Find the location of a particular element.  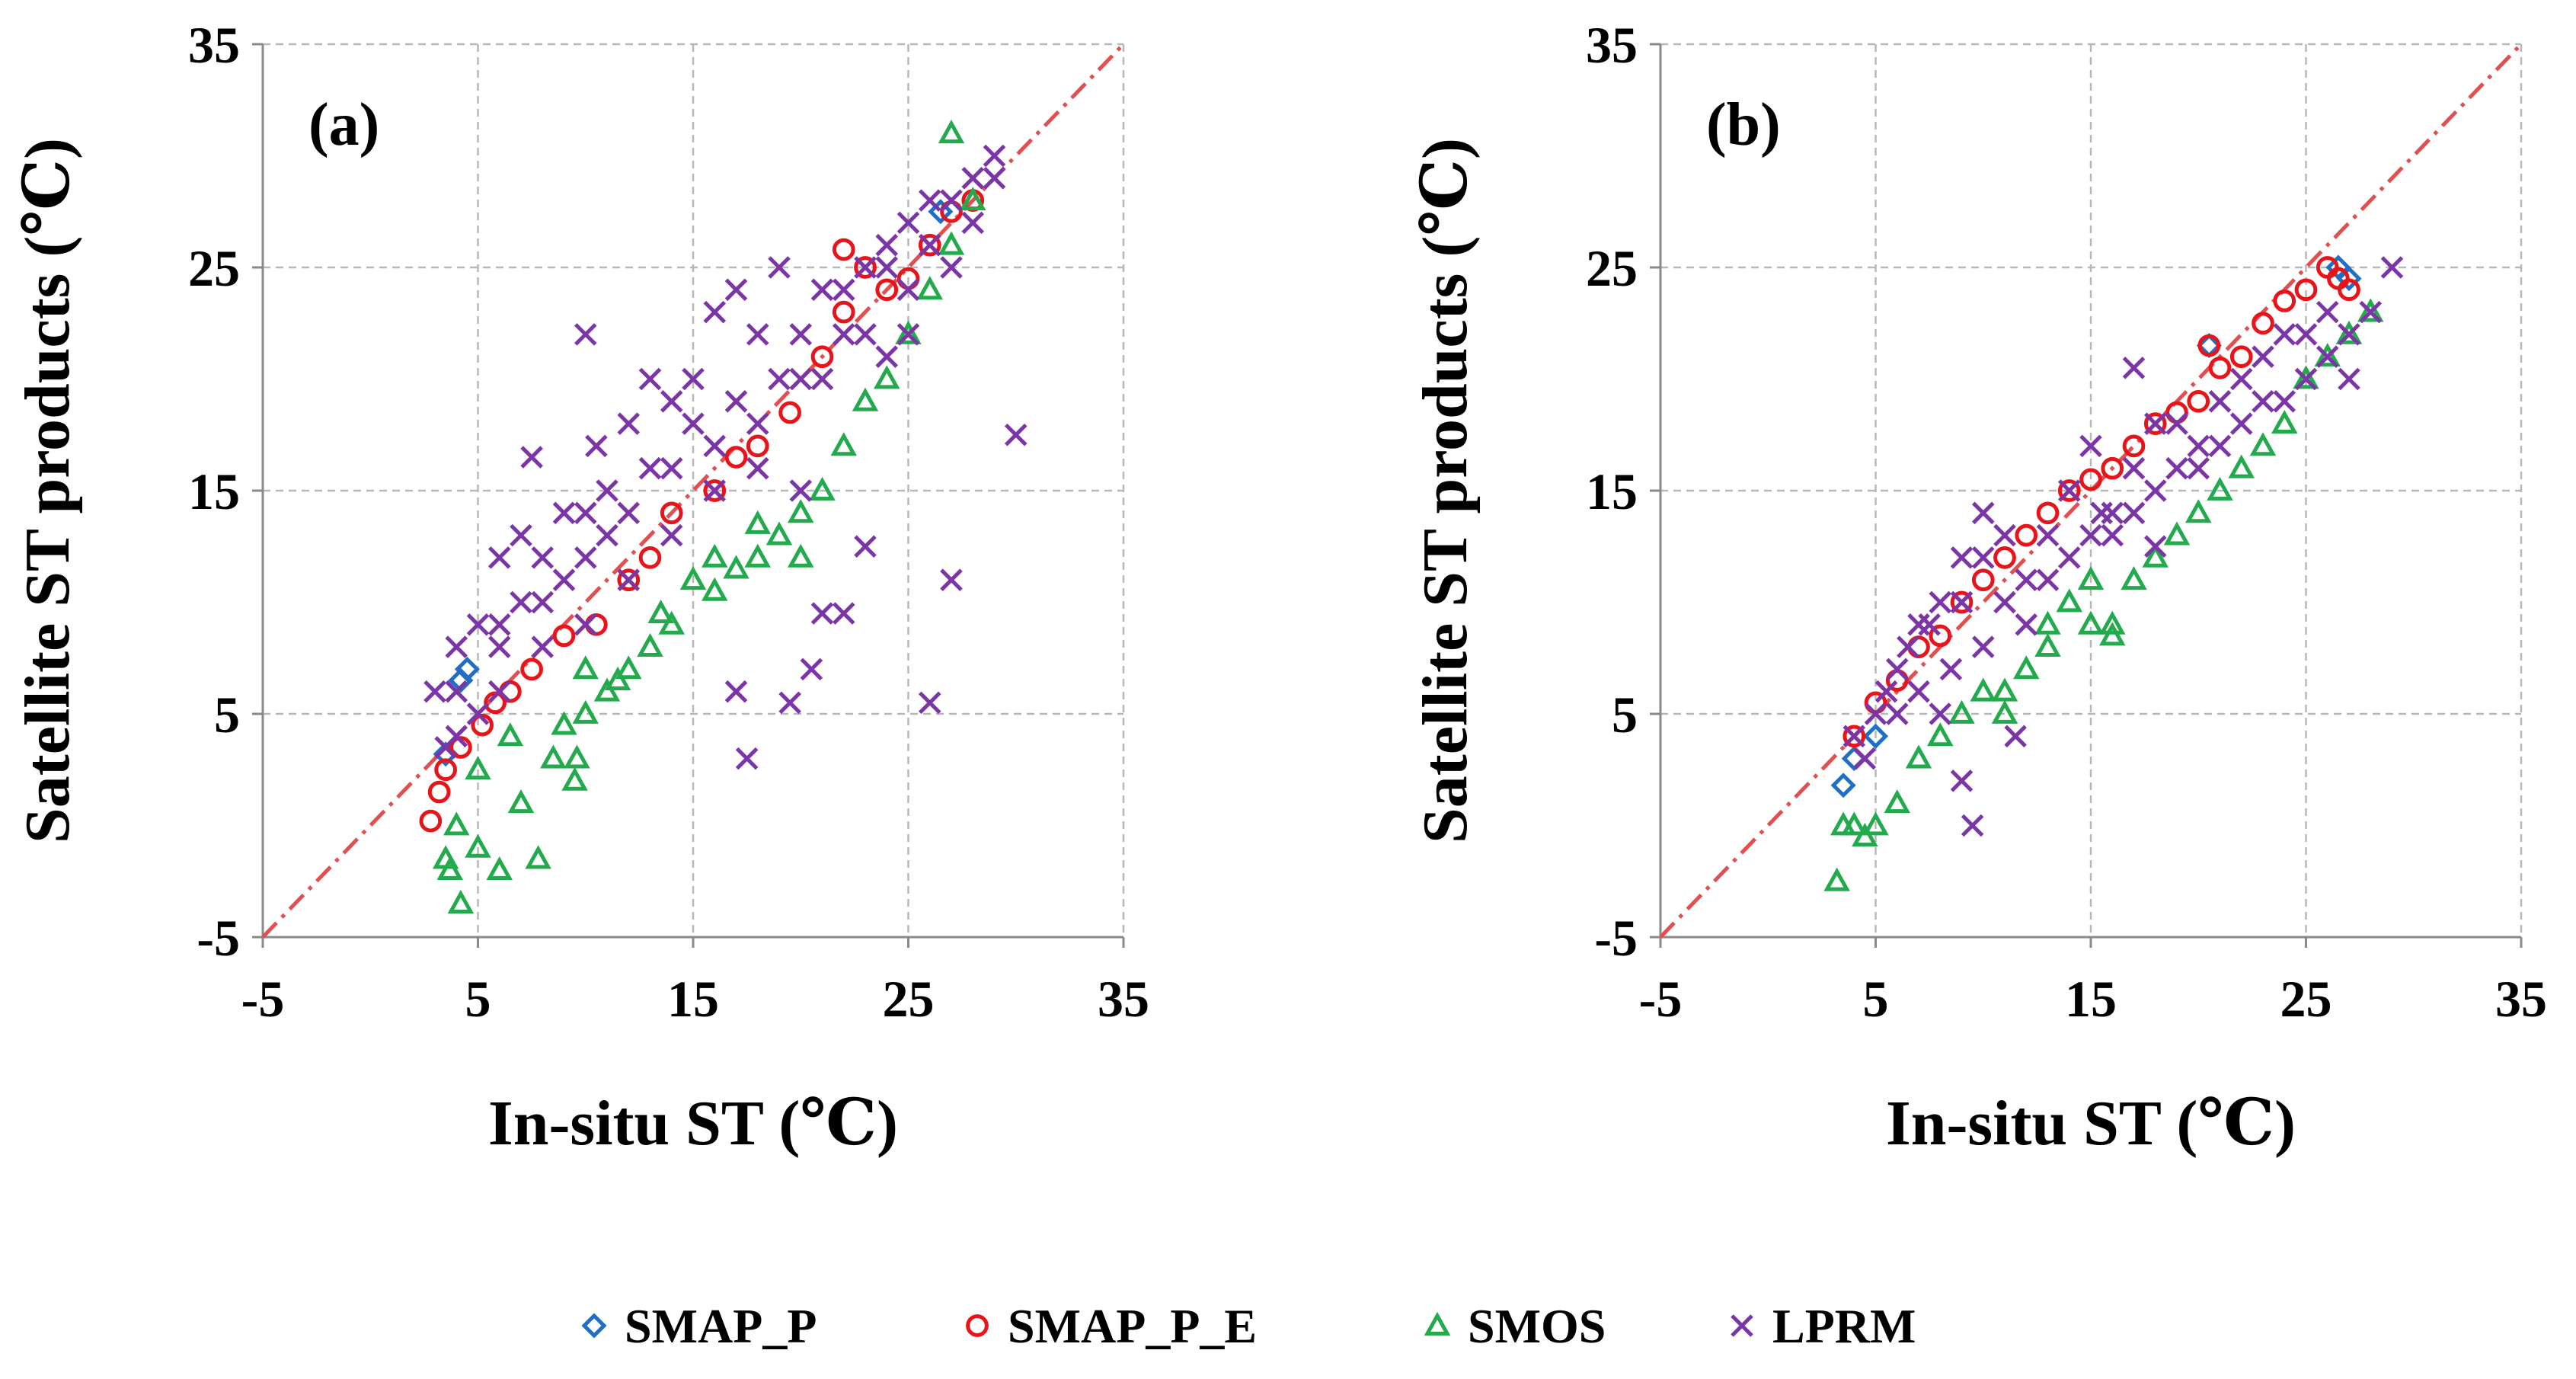

panel-label: (a) is located at coordinates (344, 125).